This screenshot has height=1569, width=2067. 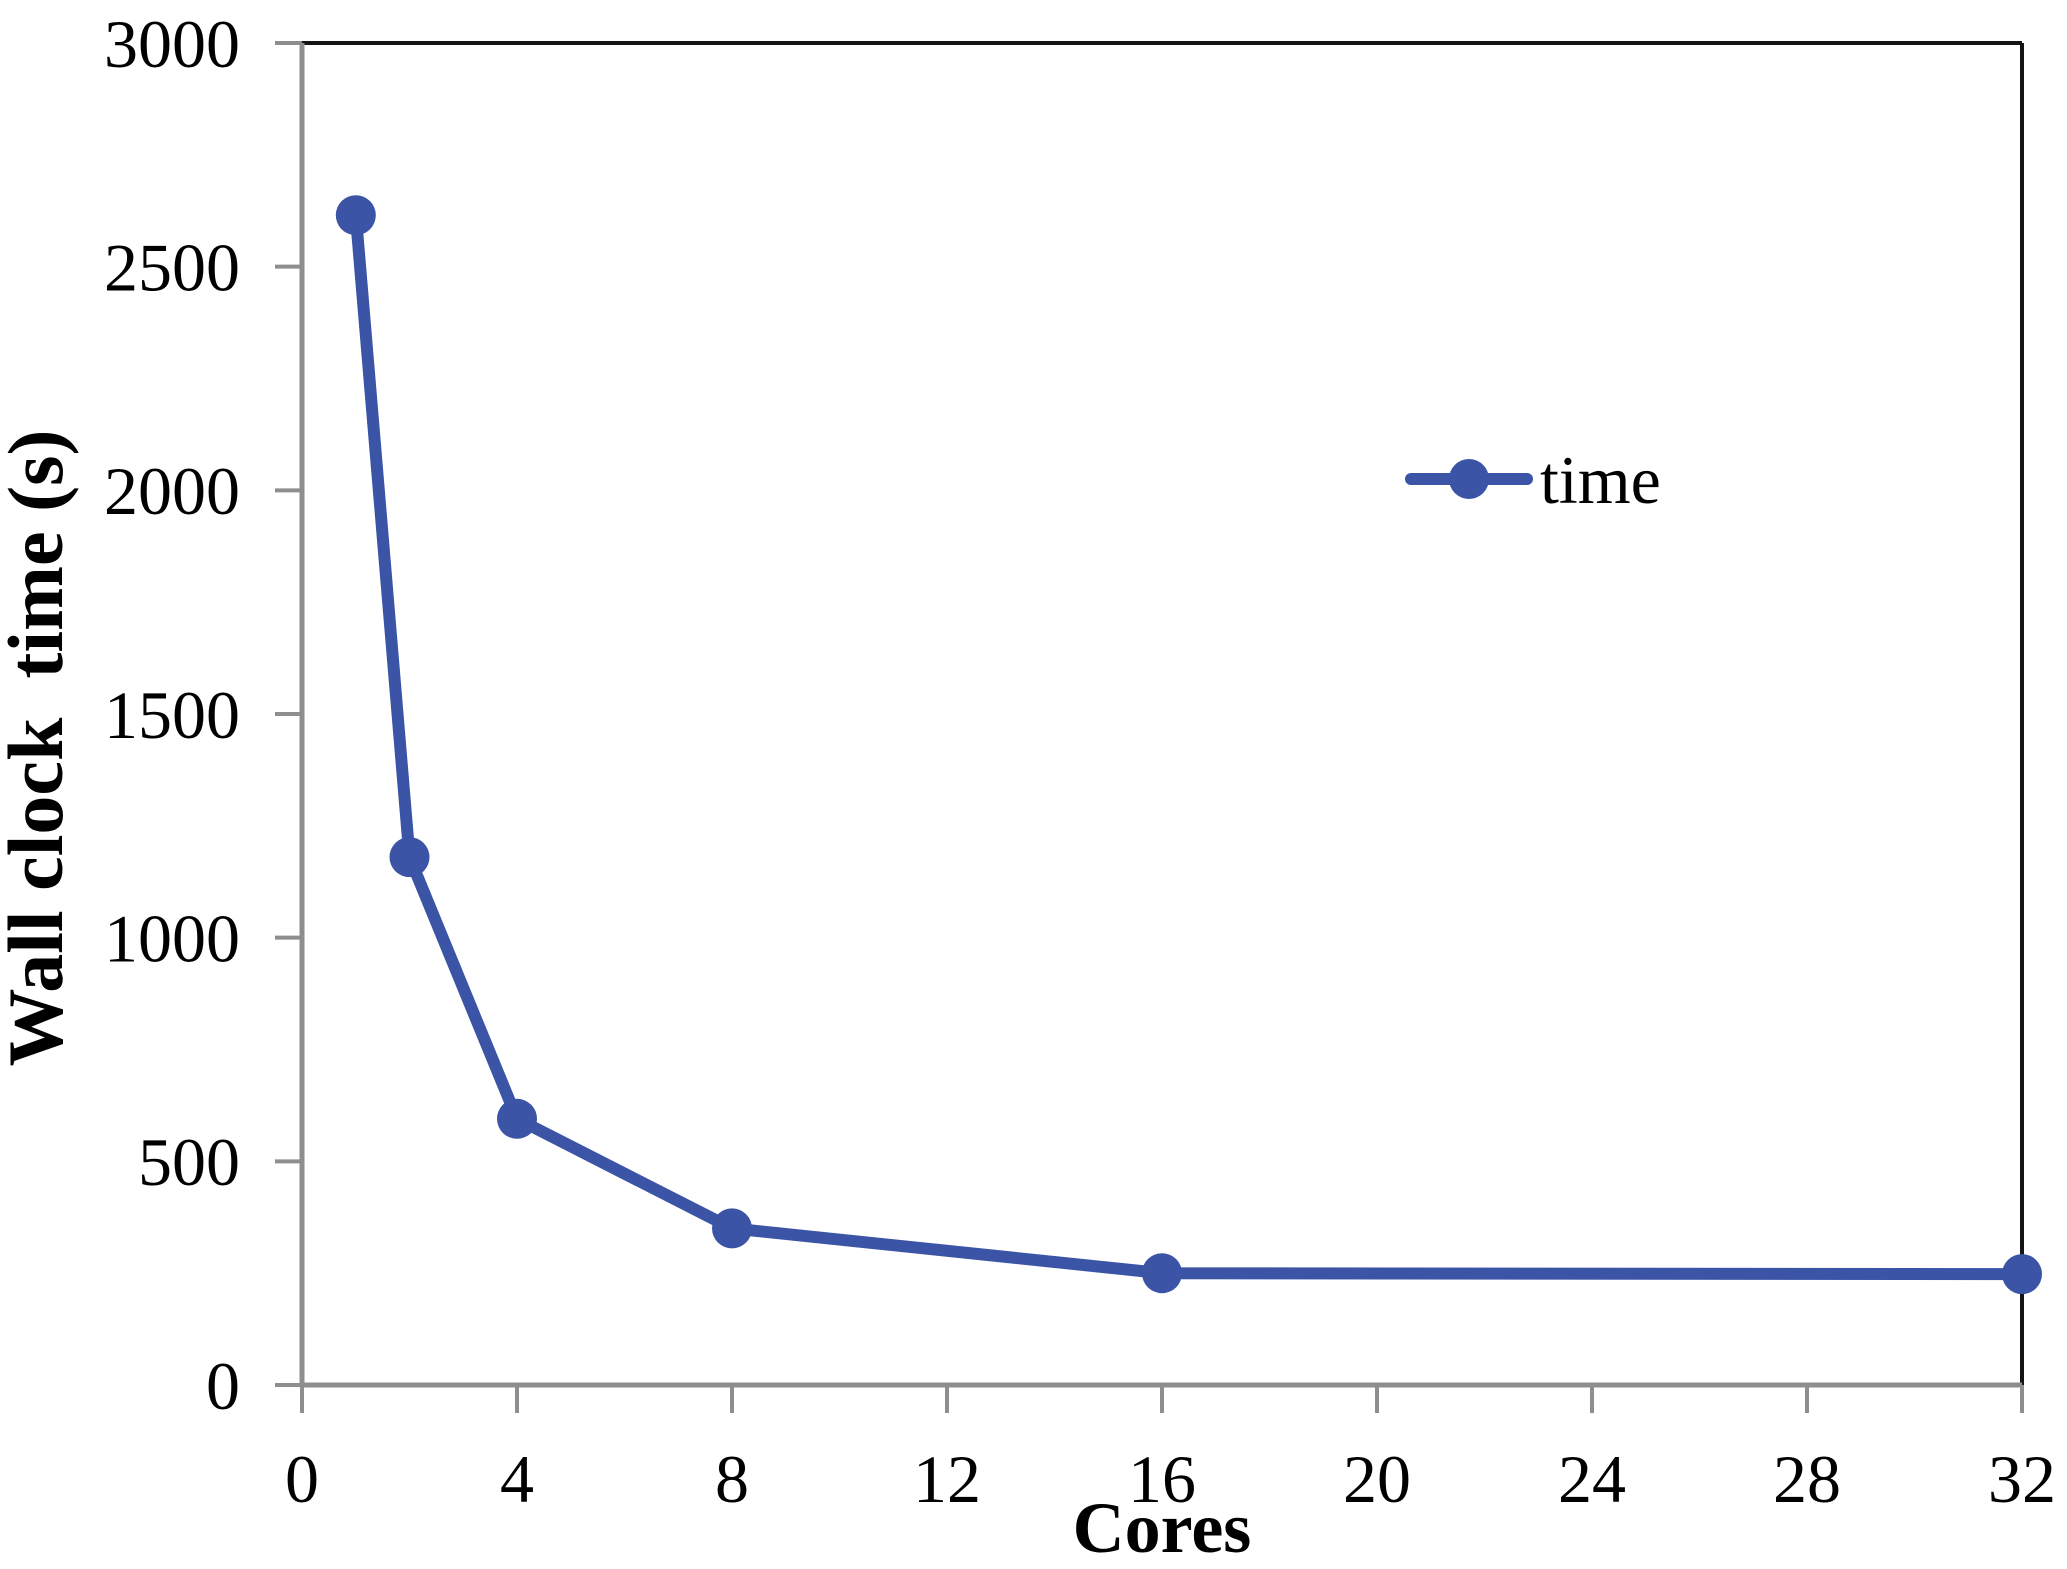 I want to click on x-tick-label: 4, so click(x=517, y=1479).